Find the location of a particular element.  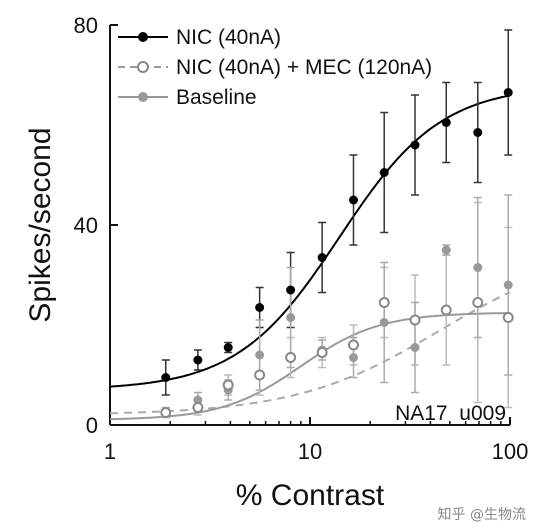

legend-label-nic: NIC (40nA) is located at coordinates (228, 37).